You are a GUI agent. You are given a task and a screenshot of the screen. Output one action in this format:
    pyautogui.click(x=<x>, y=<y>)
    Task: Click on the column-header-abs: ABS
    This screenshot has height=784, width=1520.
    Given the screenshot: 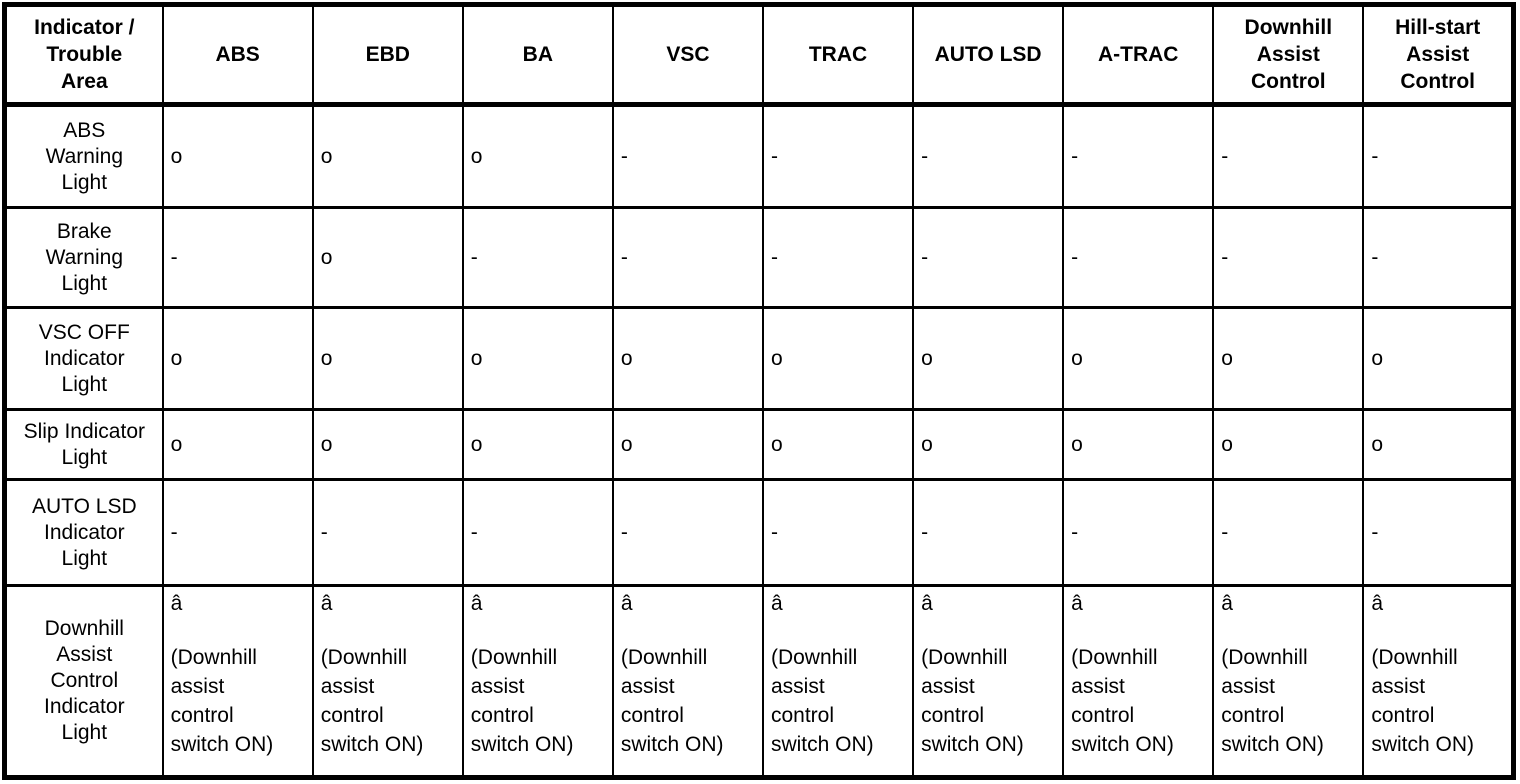 What is the action you would take?
    pyautogui.click(x=237, y=55)
    